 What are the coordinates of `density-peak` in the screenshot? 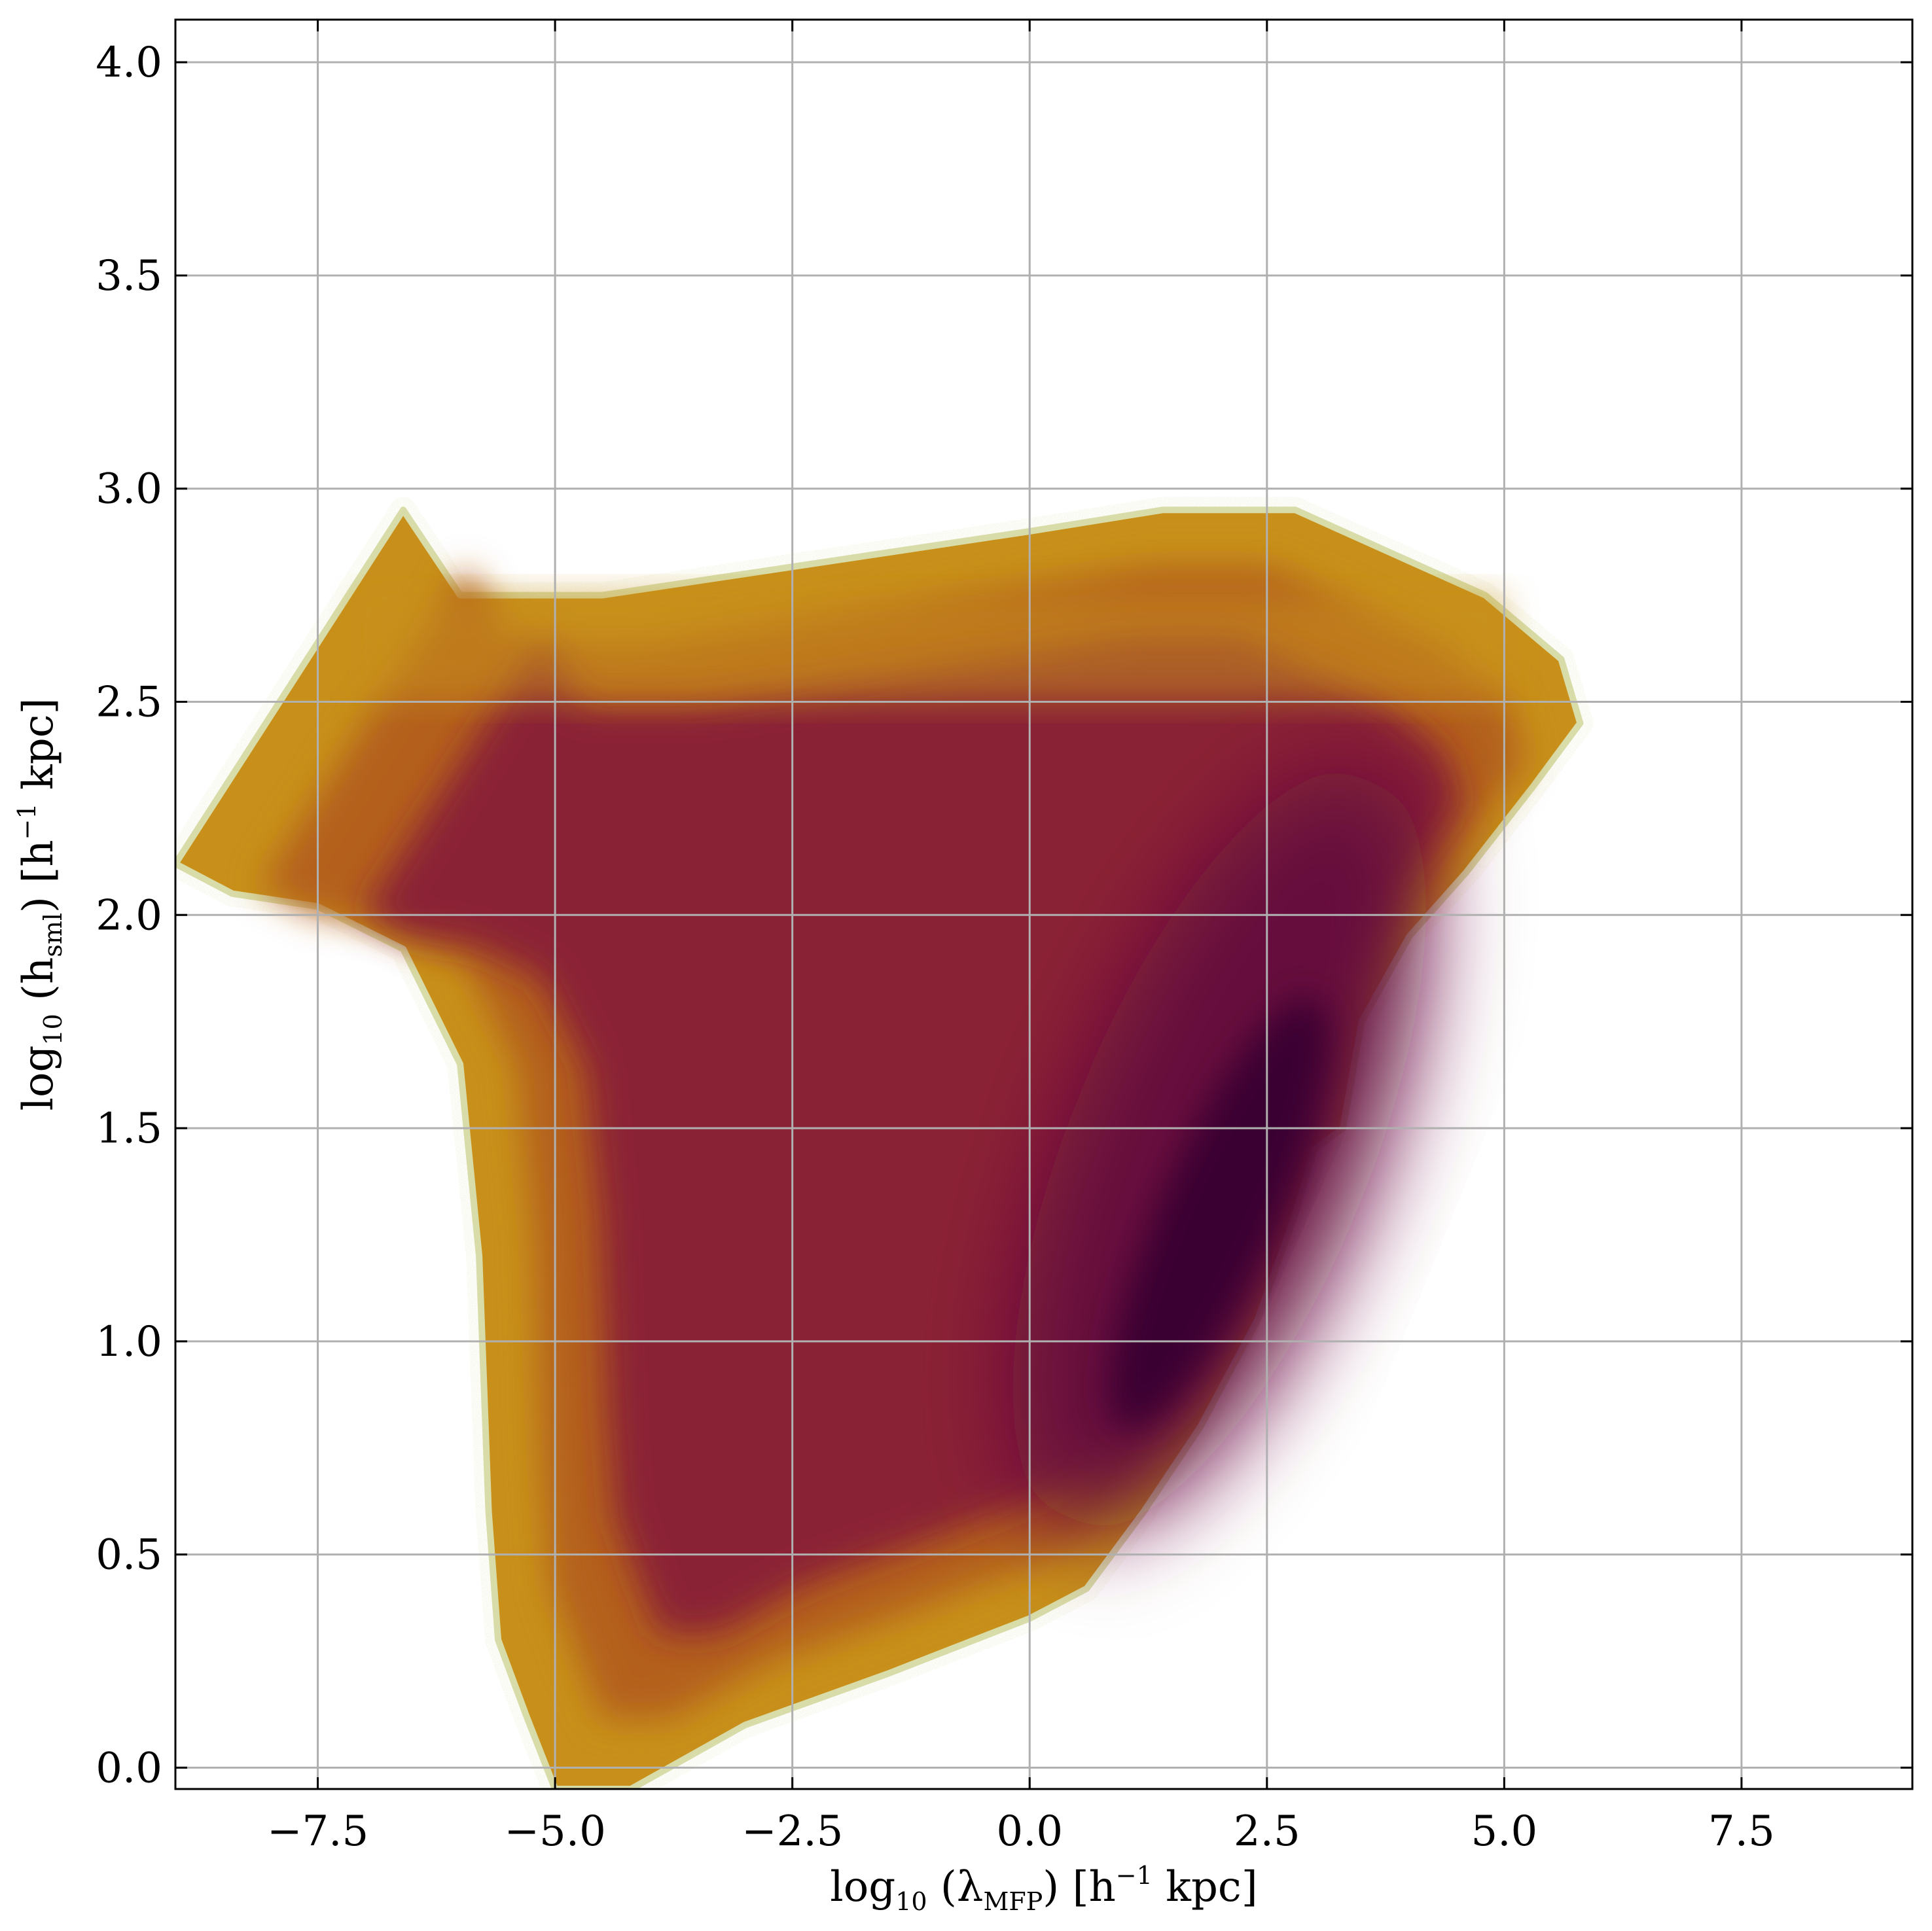 It's located at (1219, 1213).